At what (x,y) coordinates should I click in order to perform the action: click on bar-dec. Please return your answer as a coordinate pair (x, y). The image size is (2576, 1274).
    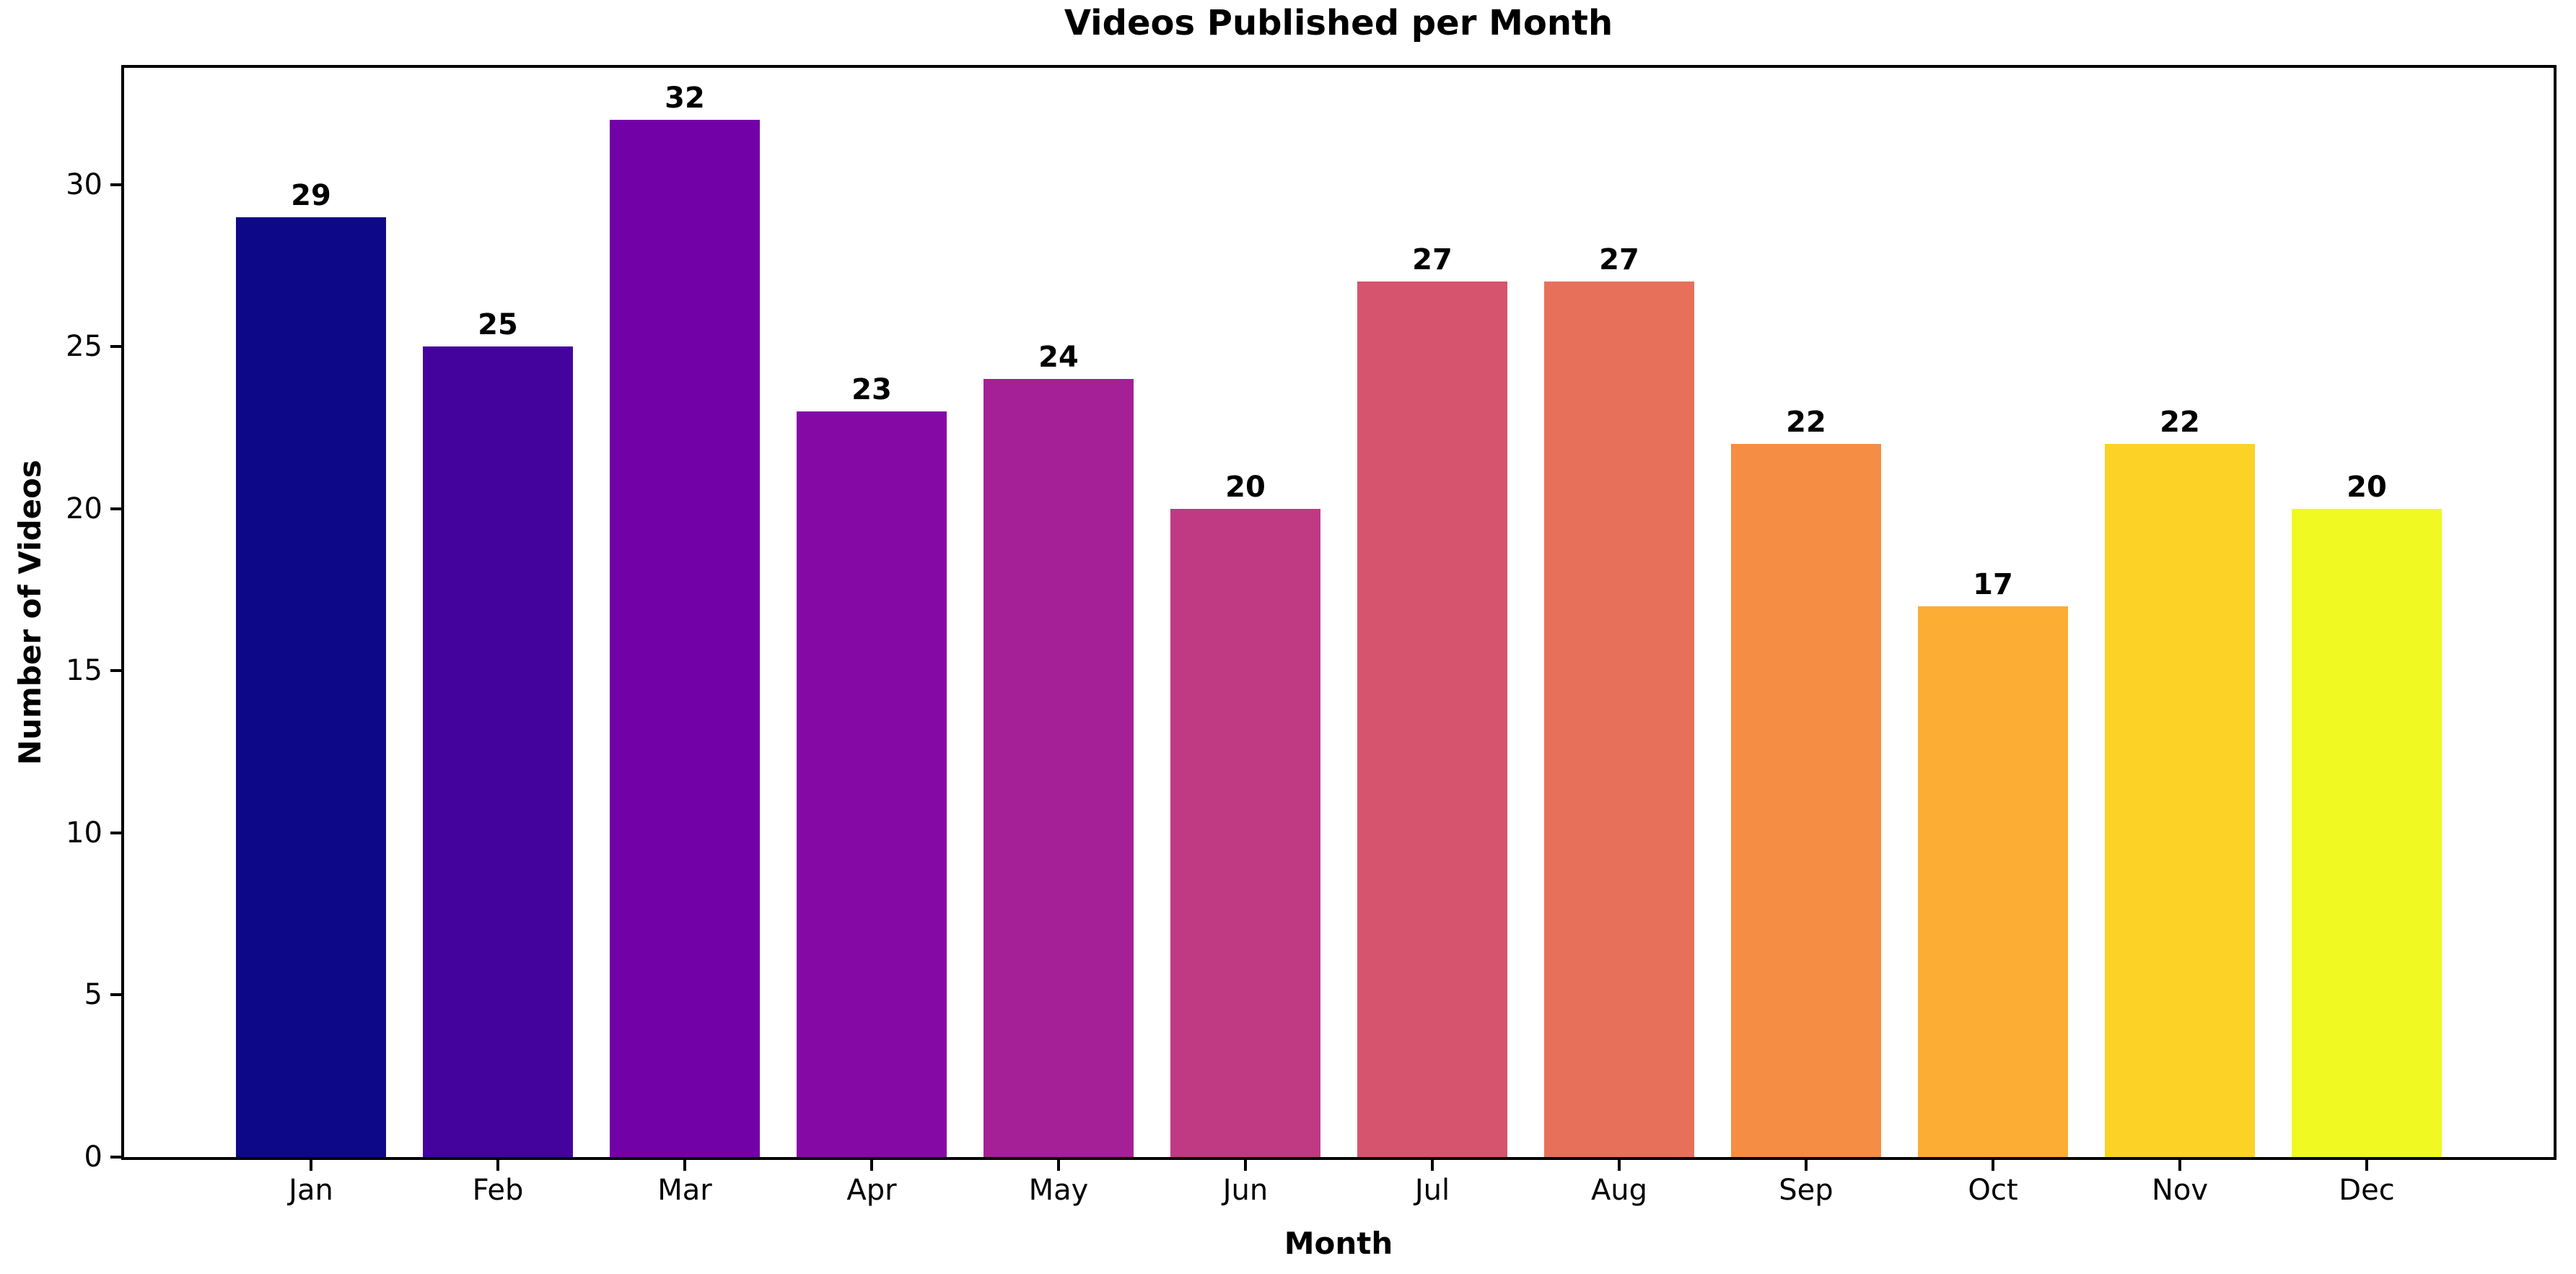
    Looking at the image, I should click on (2367, 833).